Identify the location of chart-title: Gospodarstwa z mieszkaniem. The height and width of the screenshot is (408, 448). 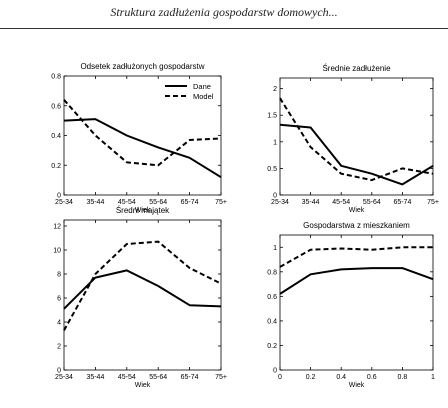
(356, 225).